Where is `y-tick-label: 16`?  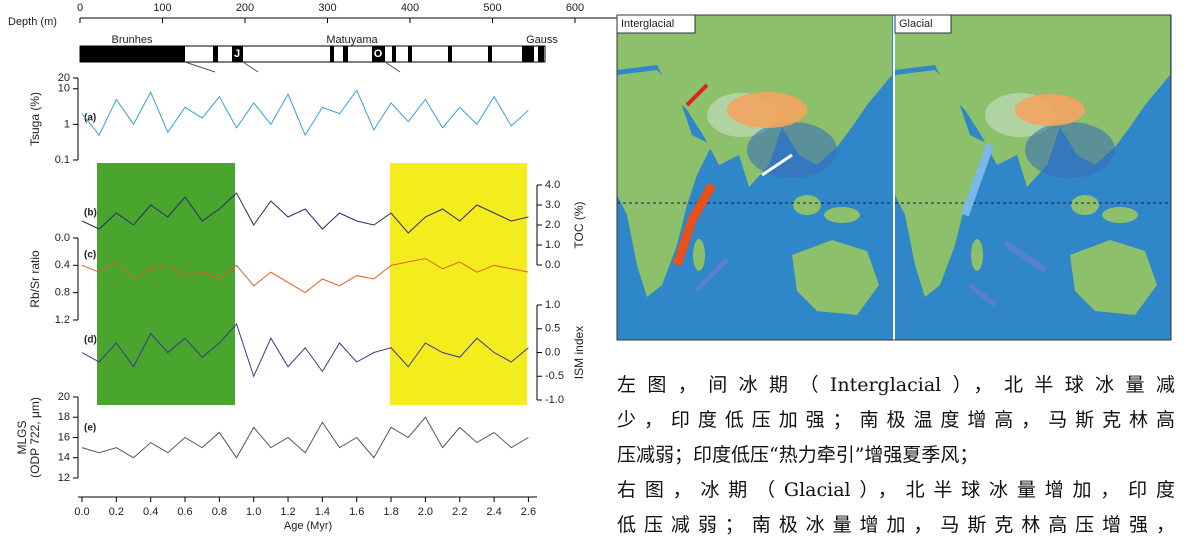 y-tick-label: 16 is located at coordinates (64, 437).